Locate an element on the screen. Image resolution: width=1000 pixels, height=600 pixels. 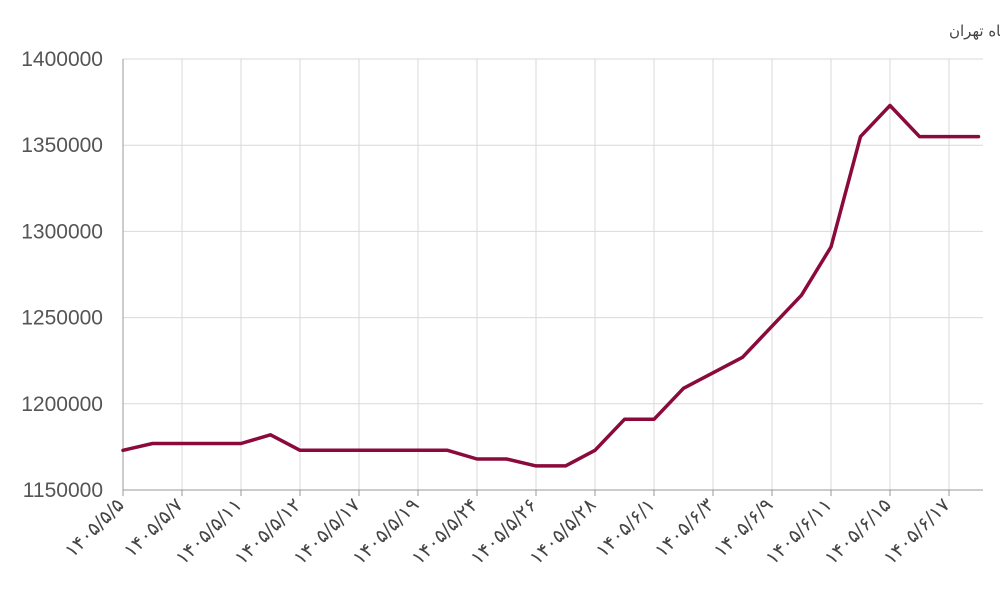
y-tick-label: 1150000 is located at coordinates (63, 490).